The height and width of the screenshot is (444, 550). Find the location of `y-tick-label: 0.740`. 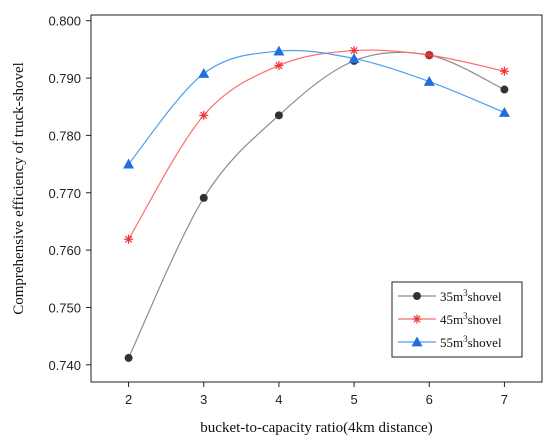

y-tick-label: 0.740 is located at coordinates (64, 365).